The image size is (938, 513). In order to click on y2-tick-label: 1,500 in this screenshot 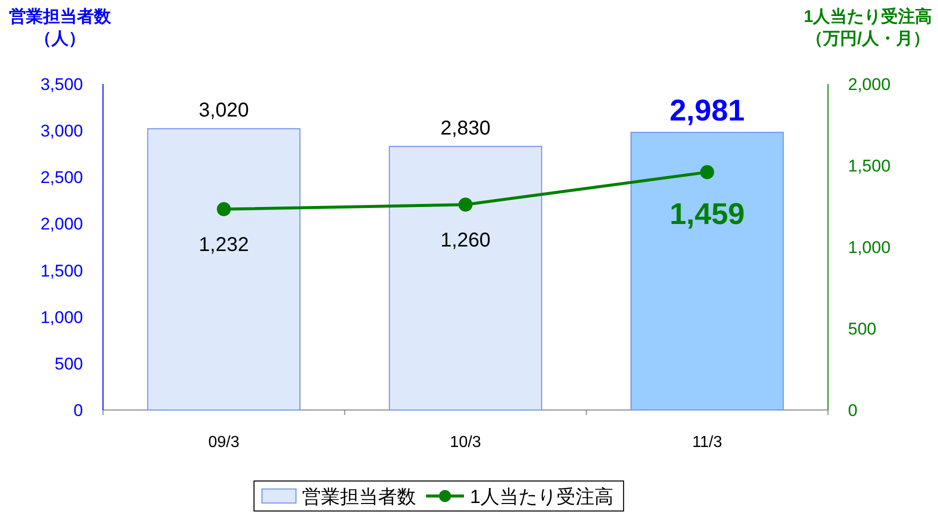, I will do `click(869, 166)`.